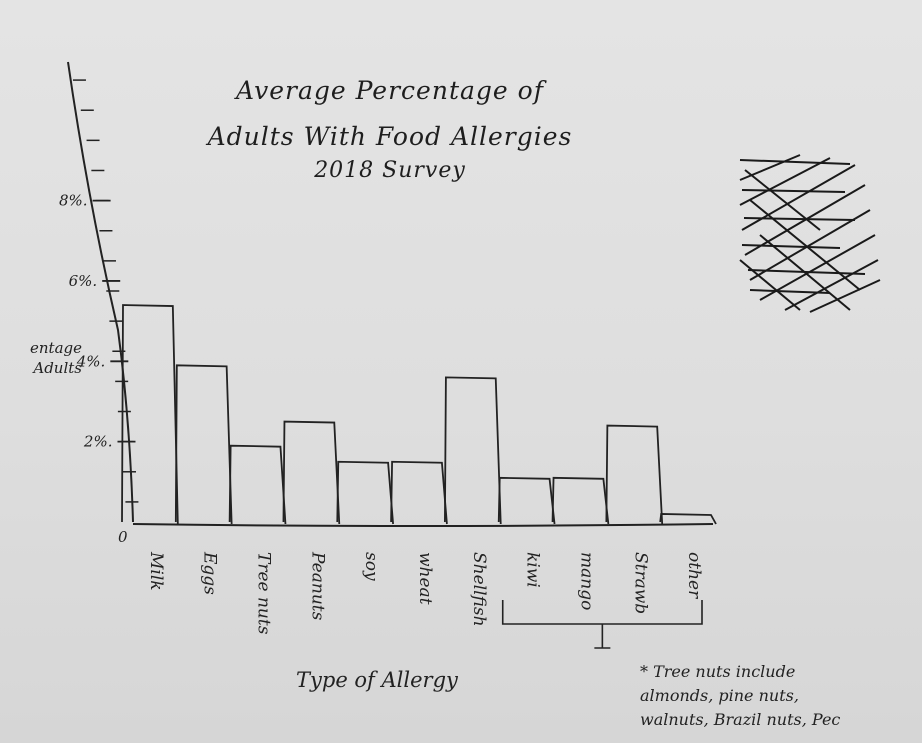 The image size is (922, 743). Describe the element at coordinates (210, 573) in the screenshot. I see `x-tick-label: Eggs` at that location.